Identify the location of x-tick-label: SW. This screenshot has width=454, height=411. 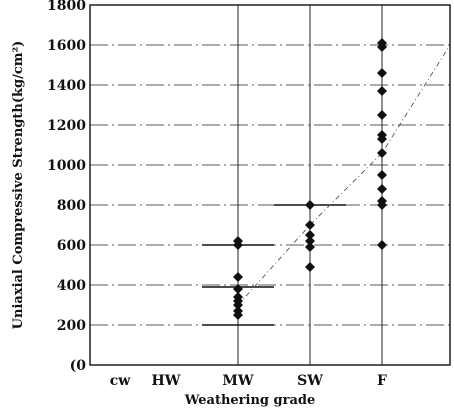
(310, 381).